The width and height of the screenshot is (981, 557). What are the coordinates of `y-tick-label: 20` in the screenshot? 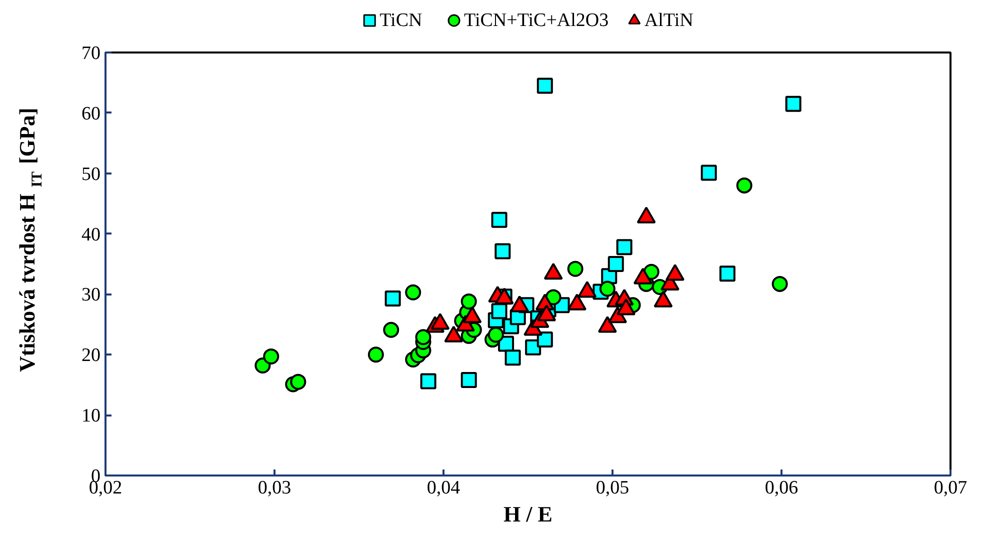 It's located at (91, 355).